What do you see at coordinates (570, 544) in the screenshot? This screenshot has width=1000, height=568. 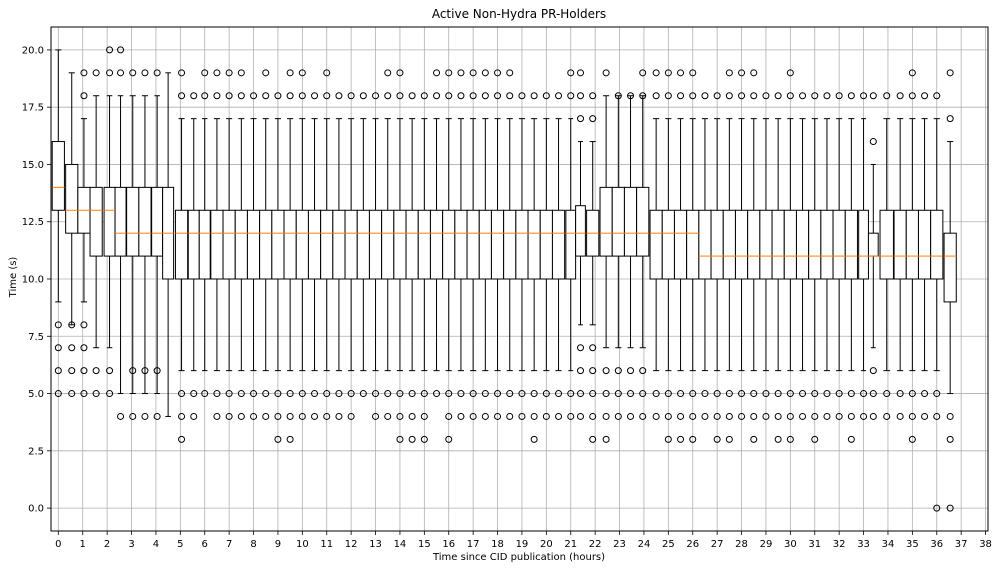 I see `x-tick-label: 21` at bounding box center [570, 544].